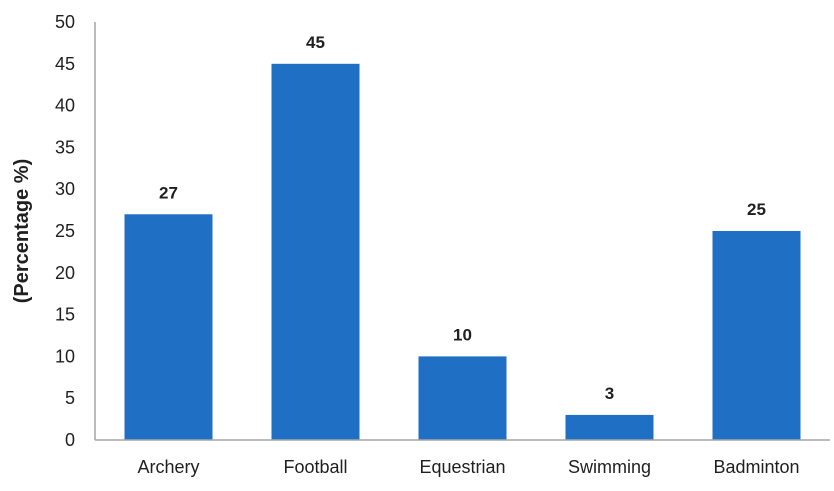 Image resolution: width=834 pixels, height=491 pixels. Describe the element at coordinates (22, 231) in the screenshot. I see `y-axis-title: (Percentage %)` at that location.